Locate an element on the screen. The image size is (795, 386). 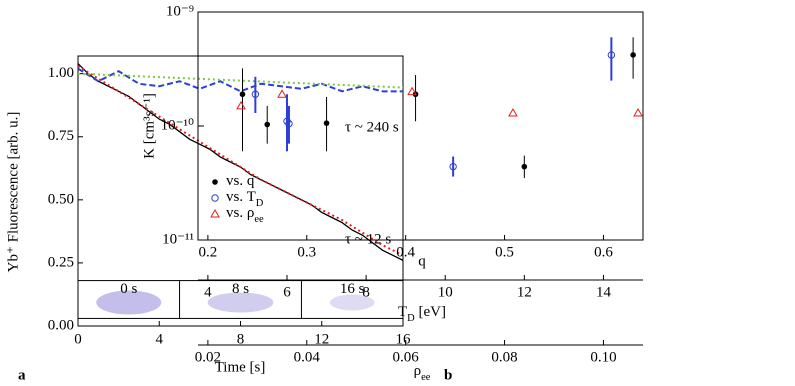
inset-label: 16 s is located at coordinates (352, 289).